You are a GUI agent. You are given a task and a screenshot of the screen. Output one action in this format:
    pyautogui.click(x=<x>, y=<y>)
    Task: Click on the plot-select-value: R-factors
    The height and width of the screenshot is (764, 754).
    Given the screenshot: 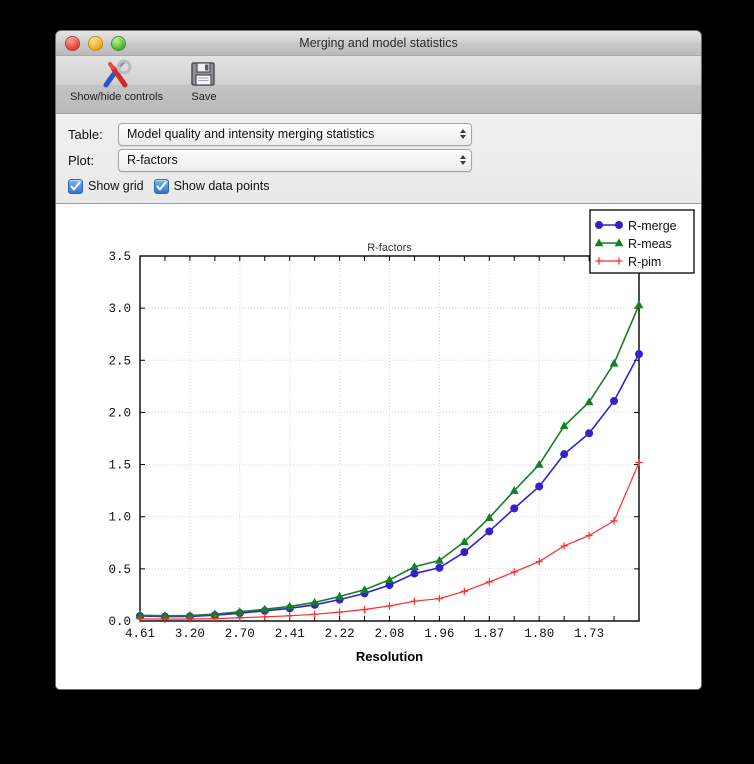 What is the action you would take?
    pyautogui.click(x=152, y=160)
    